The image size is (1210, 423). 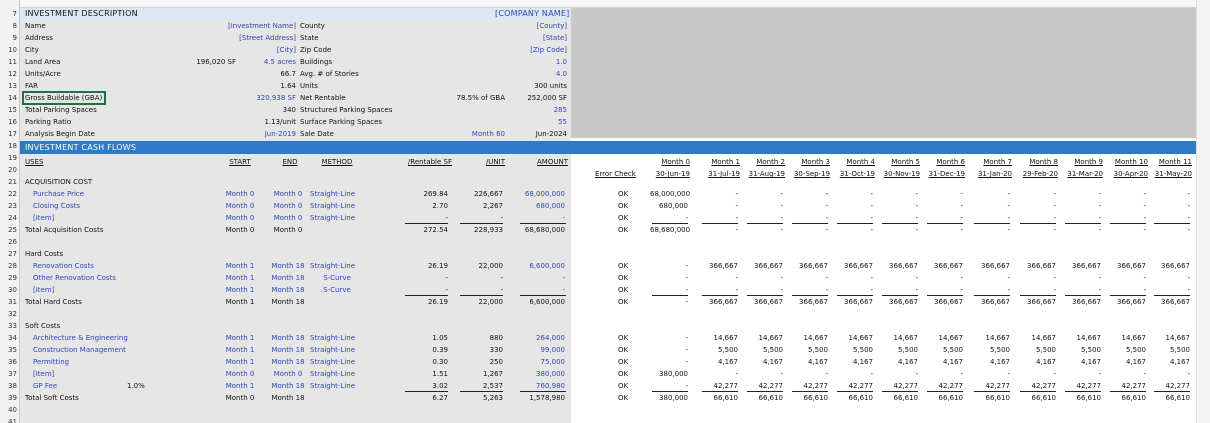 I want to click on row-amount: 75,000, so click(x=553, y=362).